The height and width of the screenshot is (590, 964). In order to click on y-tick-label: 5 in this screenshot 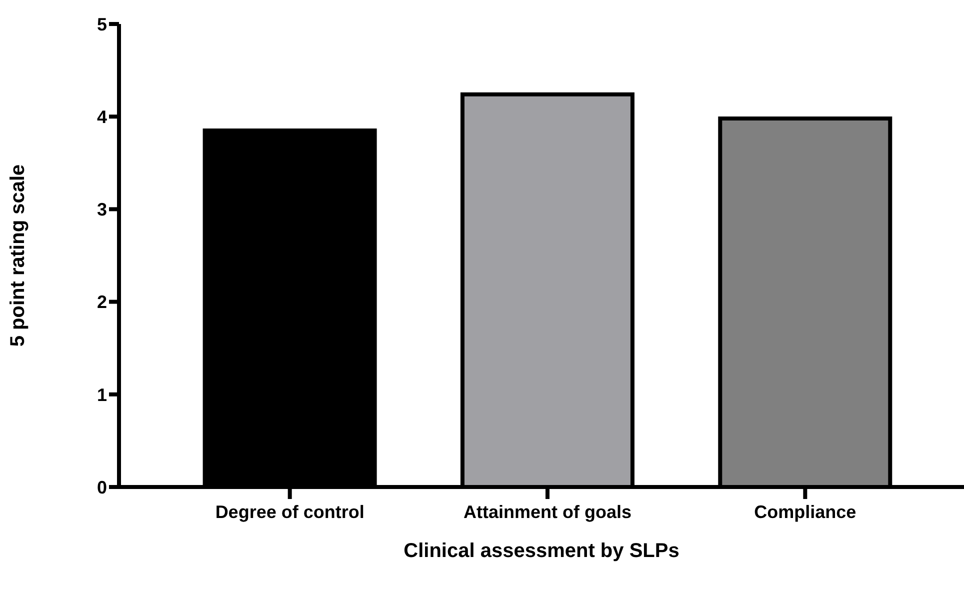, I will do `click(101, 24)`.